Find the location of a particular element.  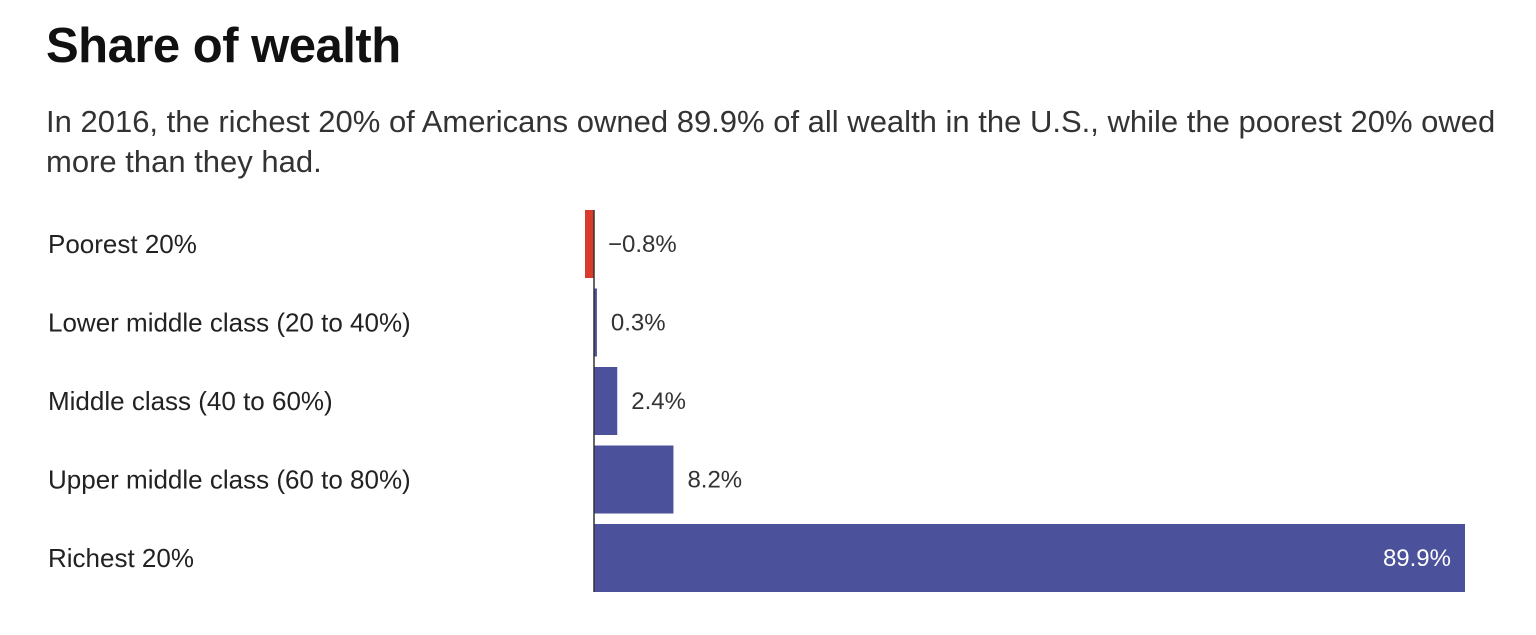

value-label: −0.8% is located at coordinates (642, 244).